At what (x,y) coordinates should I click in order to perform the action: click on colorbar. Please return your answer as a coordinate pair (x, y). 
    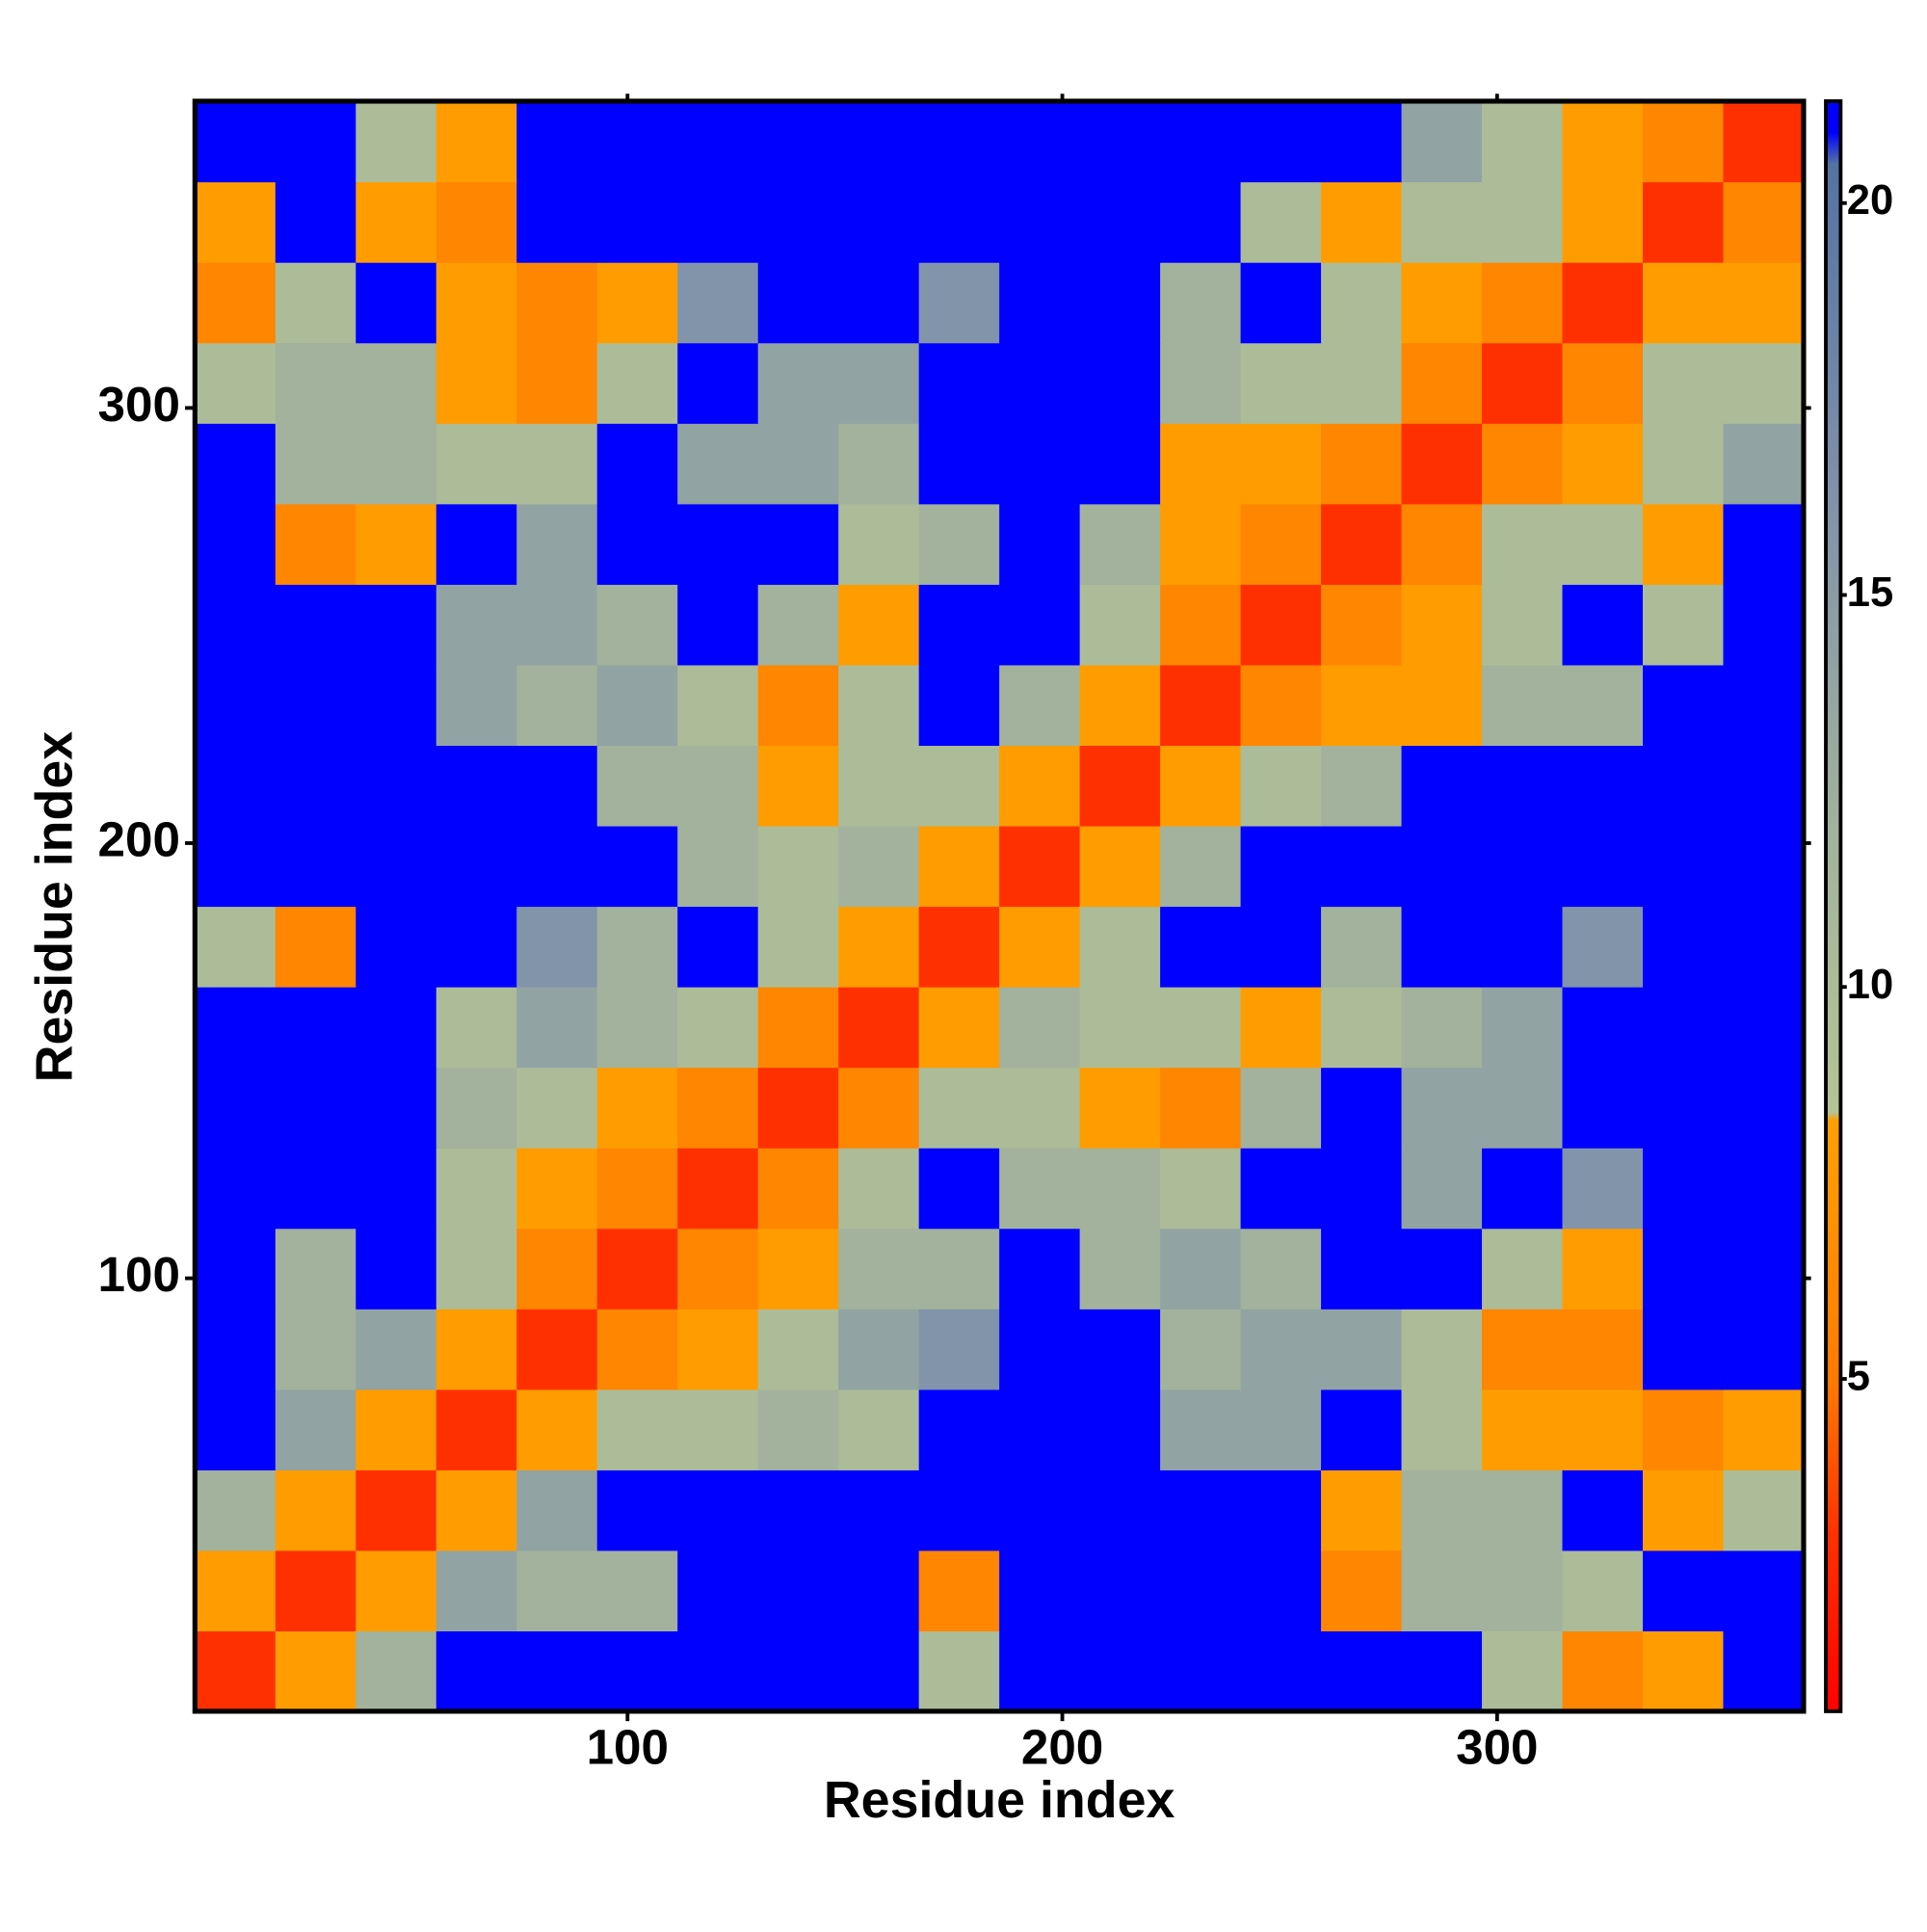
    Looking at the image, I should click on (1833, 906).